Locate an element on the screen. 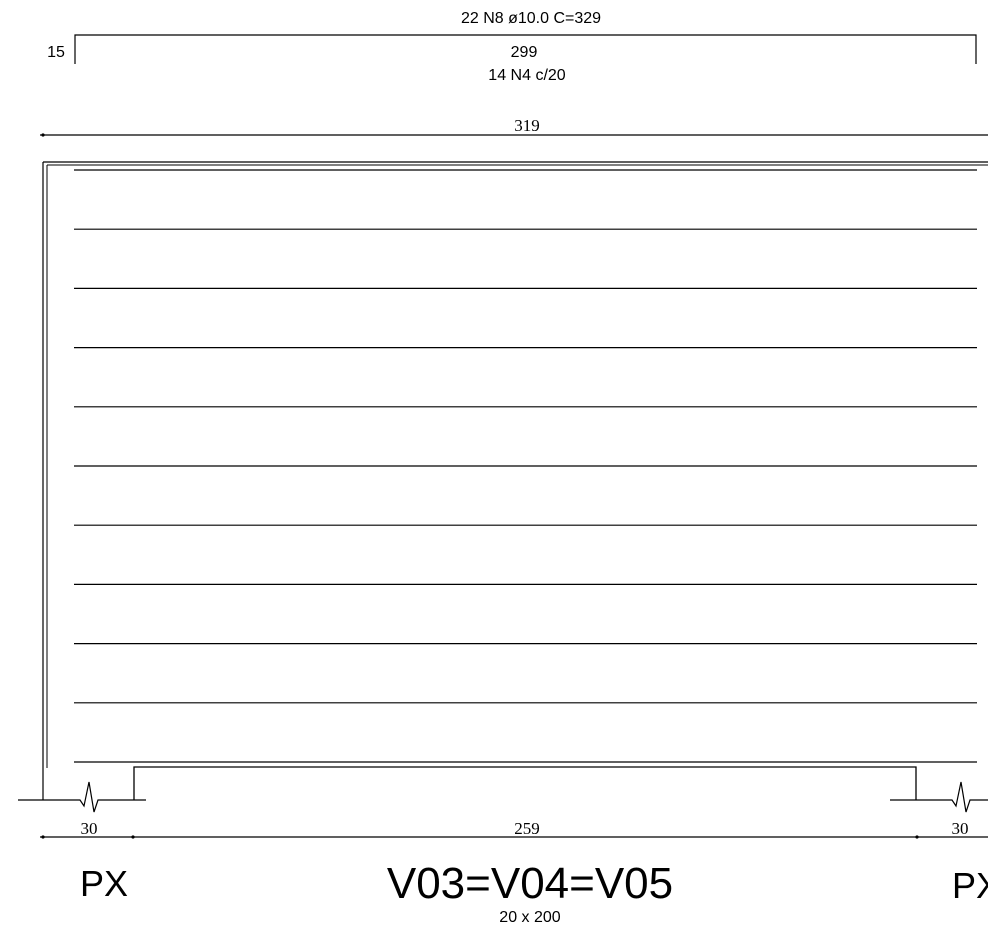 The image size is (988, 937). top-rebar-label: 22 N8 ø10.0 C=329 is located at coordinates (531, 18).